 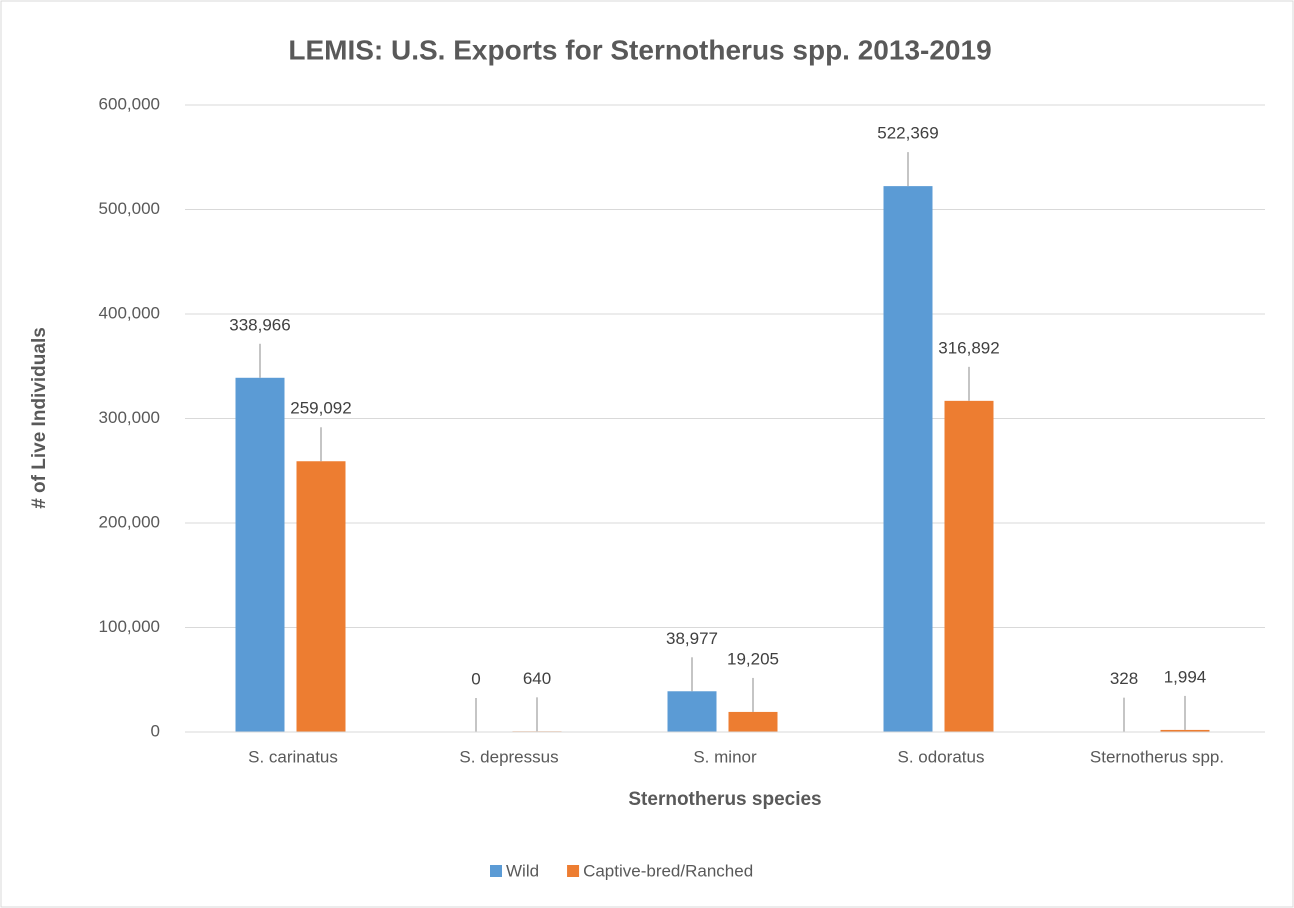 What do you see at coordinates (1124, 678) in the screenshot?
I see `data-label: 328` at bounding box center [1124, 678].